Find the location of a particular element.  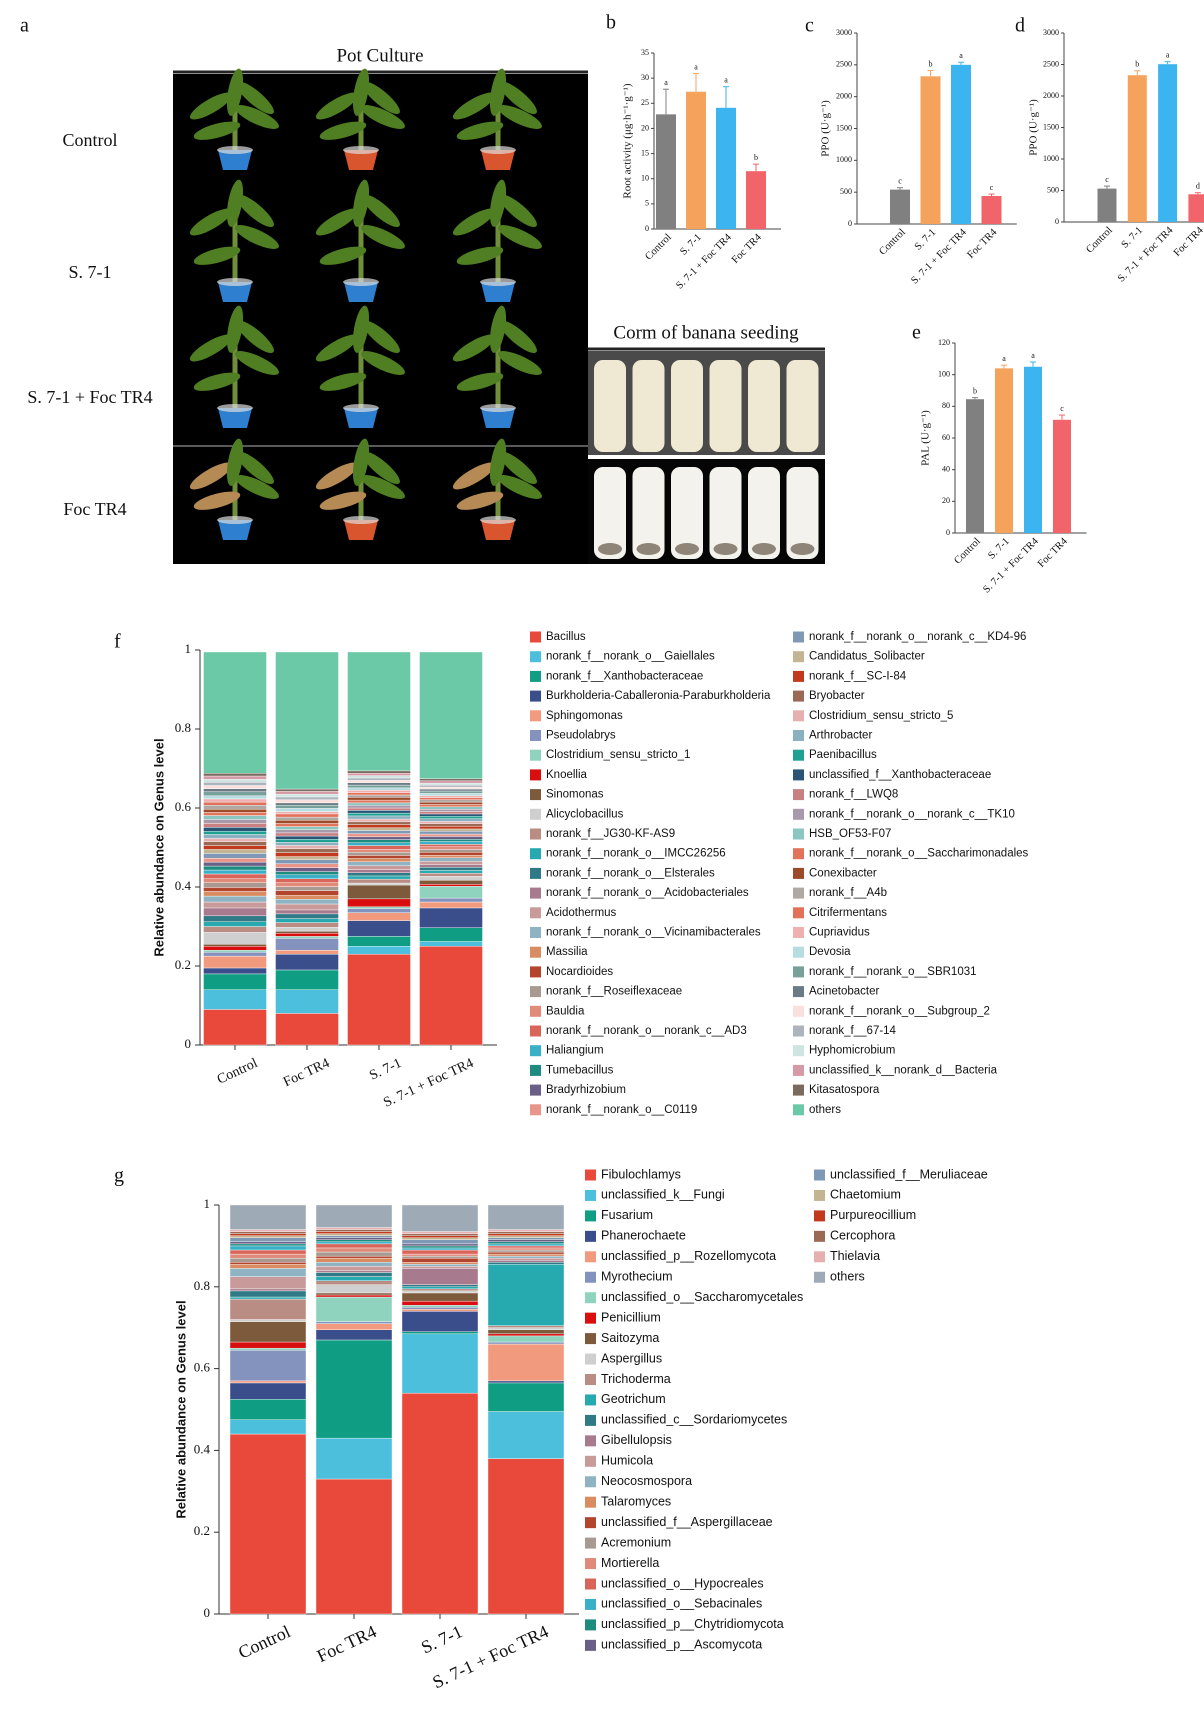

panel-label: g is located at coordinates (119, 1176).